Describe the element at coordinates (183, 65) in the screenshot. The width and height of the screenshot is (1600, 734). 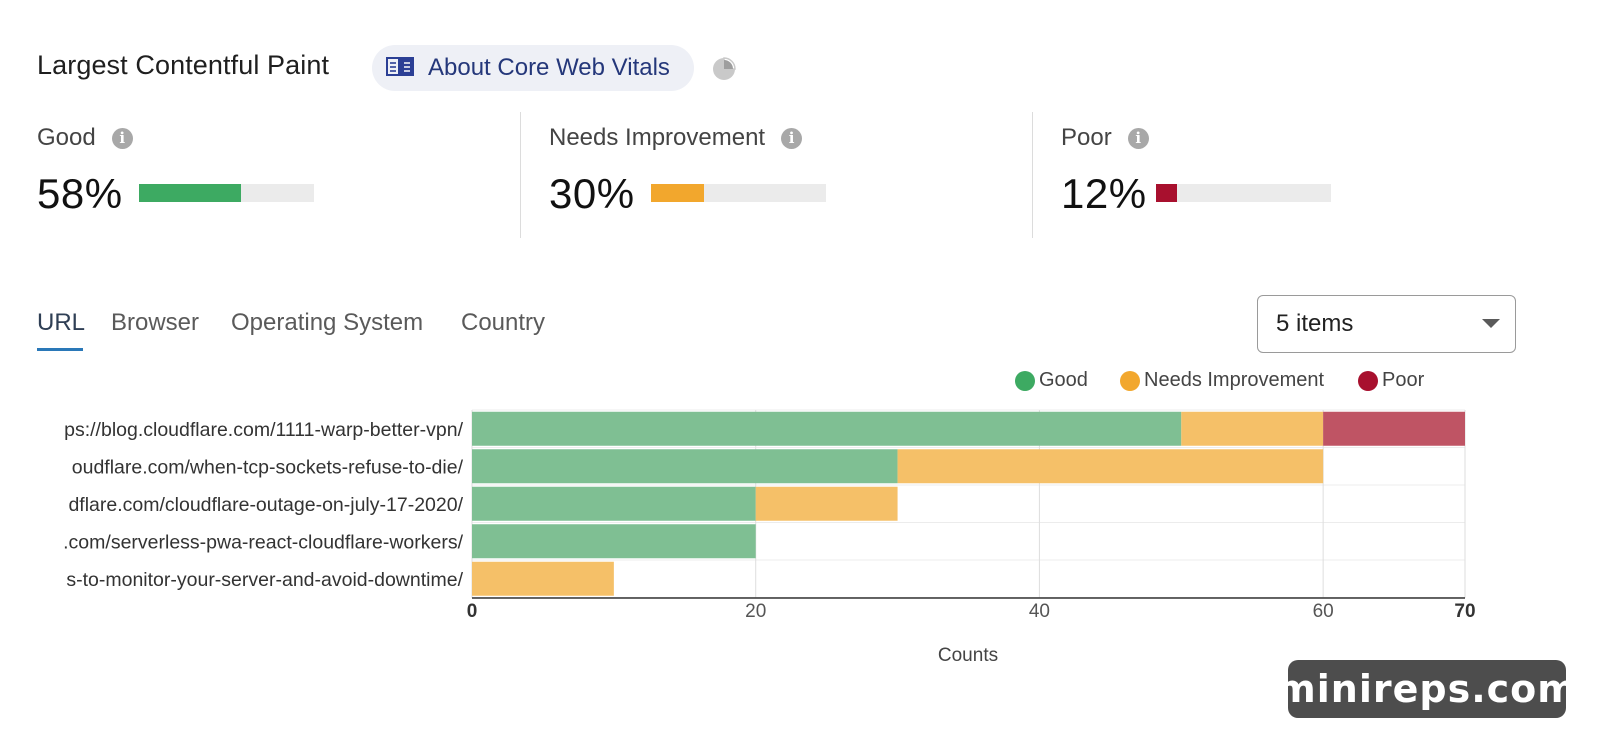
I see `page-title: Largest Contentful Paint` at that location.